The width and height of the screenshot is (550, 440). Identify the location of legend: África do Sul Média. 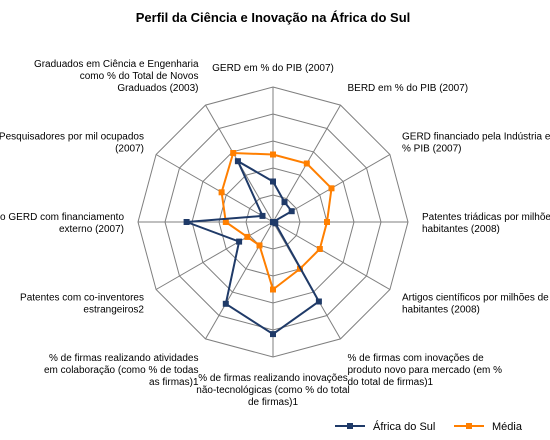
(429, 426).